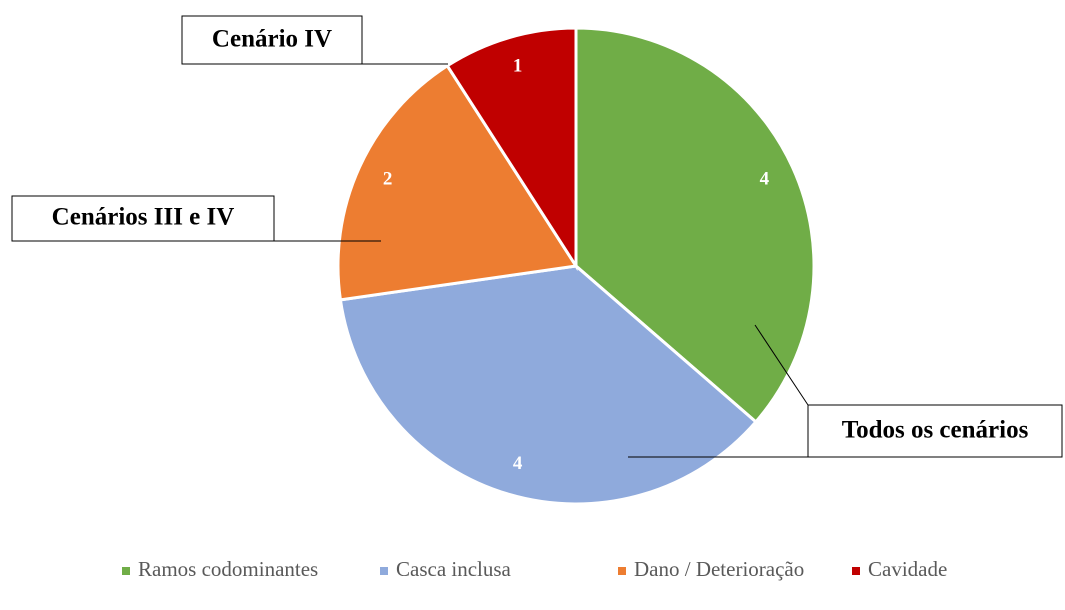 This screenshot has height=610, width=1065. What do you see at coordinates (228, 569) in the screenshot?
I see `legend-label: Ramos codominantes` at bounding box center [228, 569].